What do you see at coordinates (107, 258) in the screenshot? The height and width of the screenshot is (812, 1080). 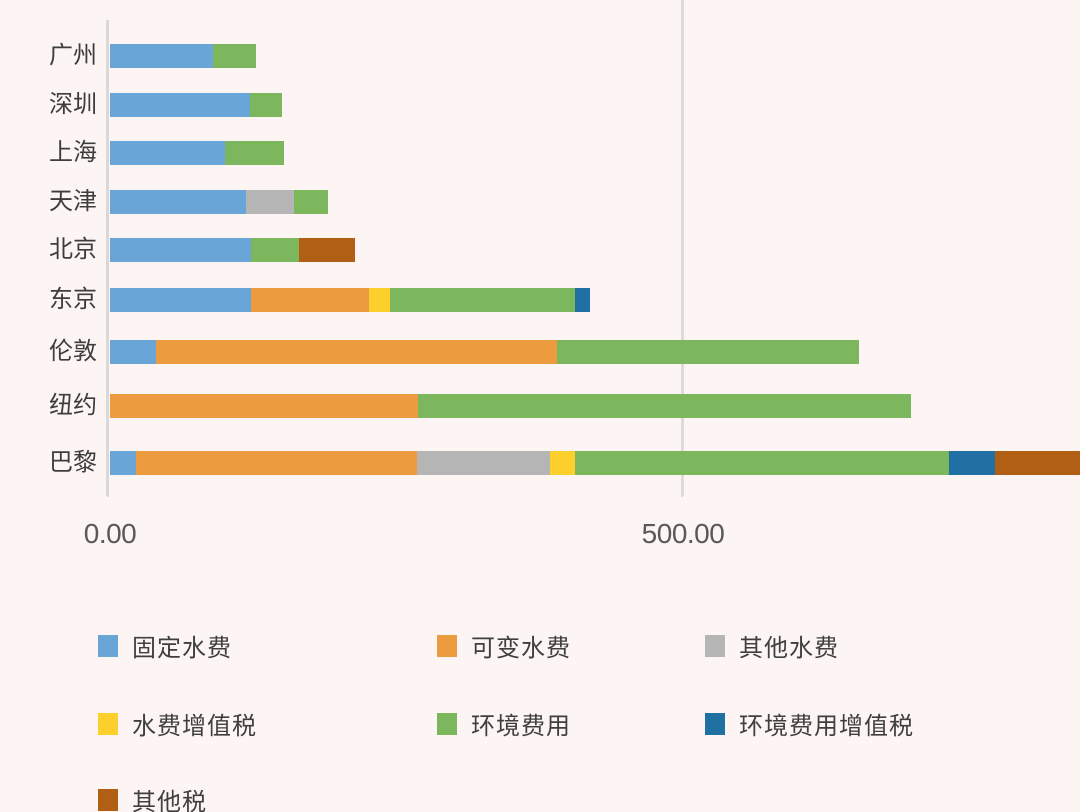 I see `y-axis-line` at bounding box center [107, 258].